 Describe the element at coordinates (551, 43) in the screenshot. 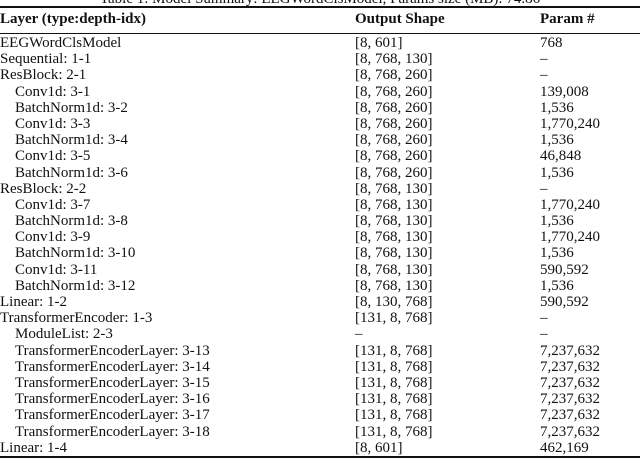

I see `param-cell: 768` at that location.